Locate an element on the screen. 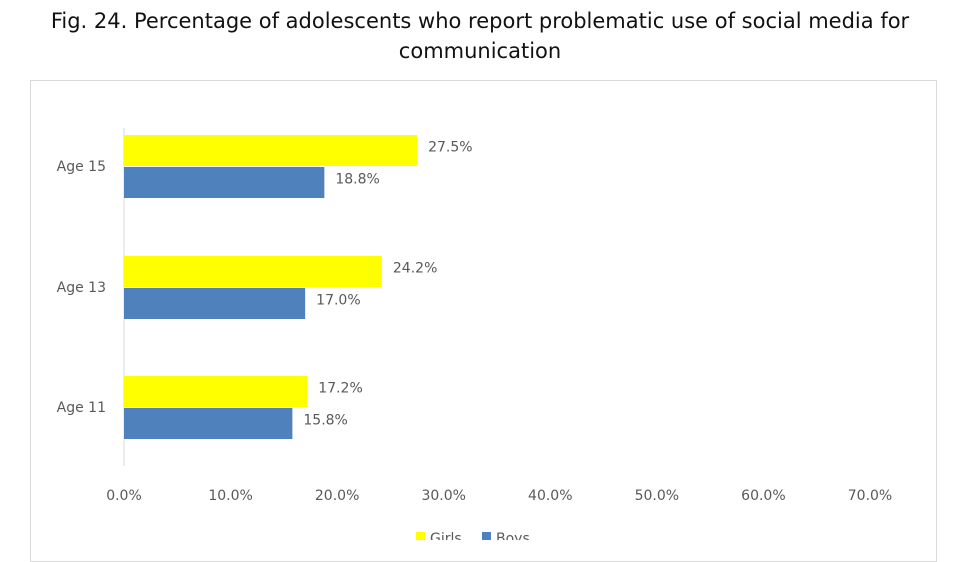 The width and height of the screenshot is (960, 562). data-label: 15.8% is located at coordinates (325, 421).